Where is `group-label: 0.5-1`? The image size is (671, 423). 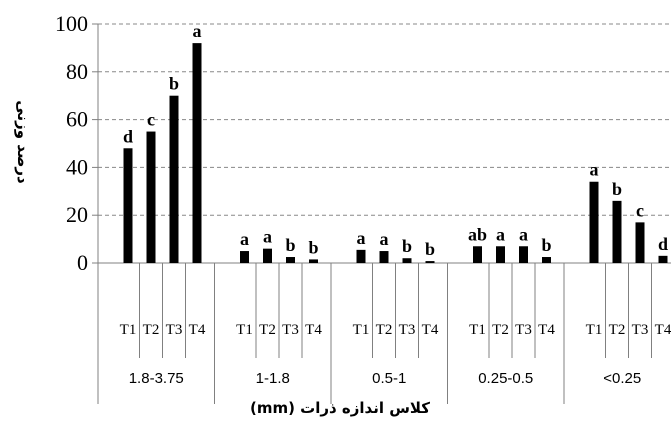
group-label: 0.5-1 is located at coordinates (389, 378).